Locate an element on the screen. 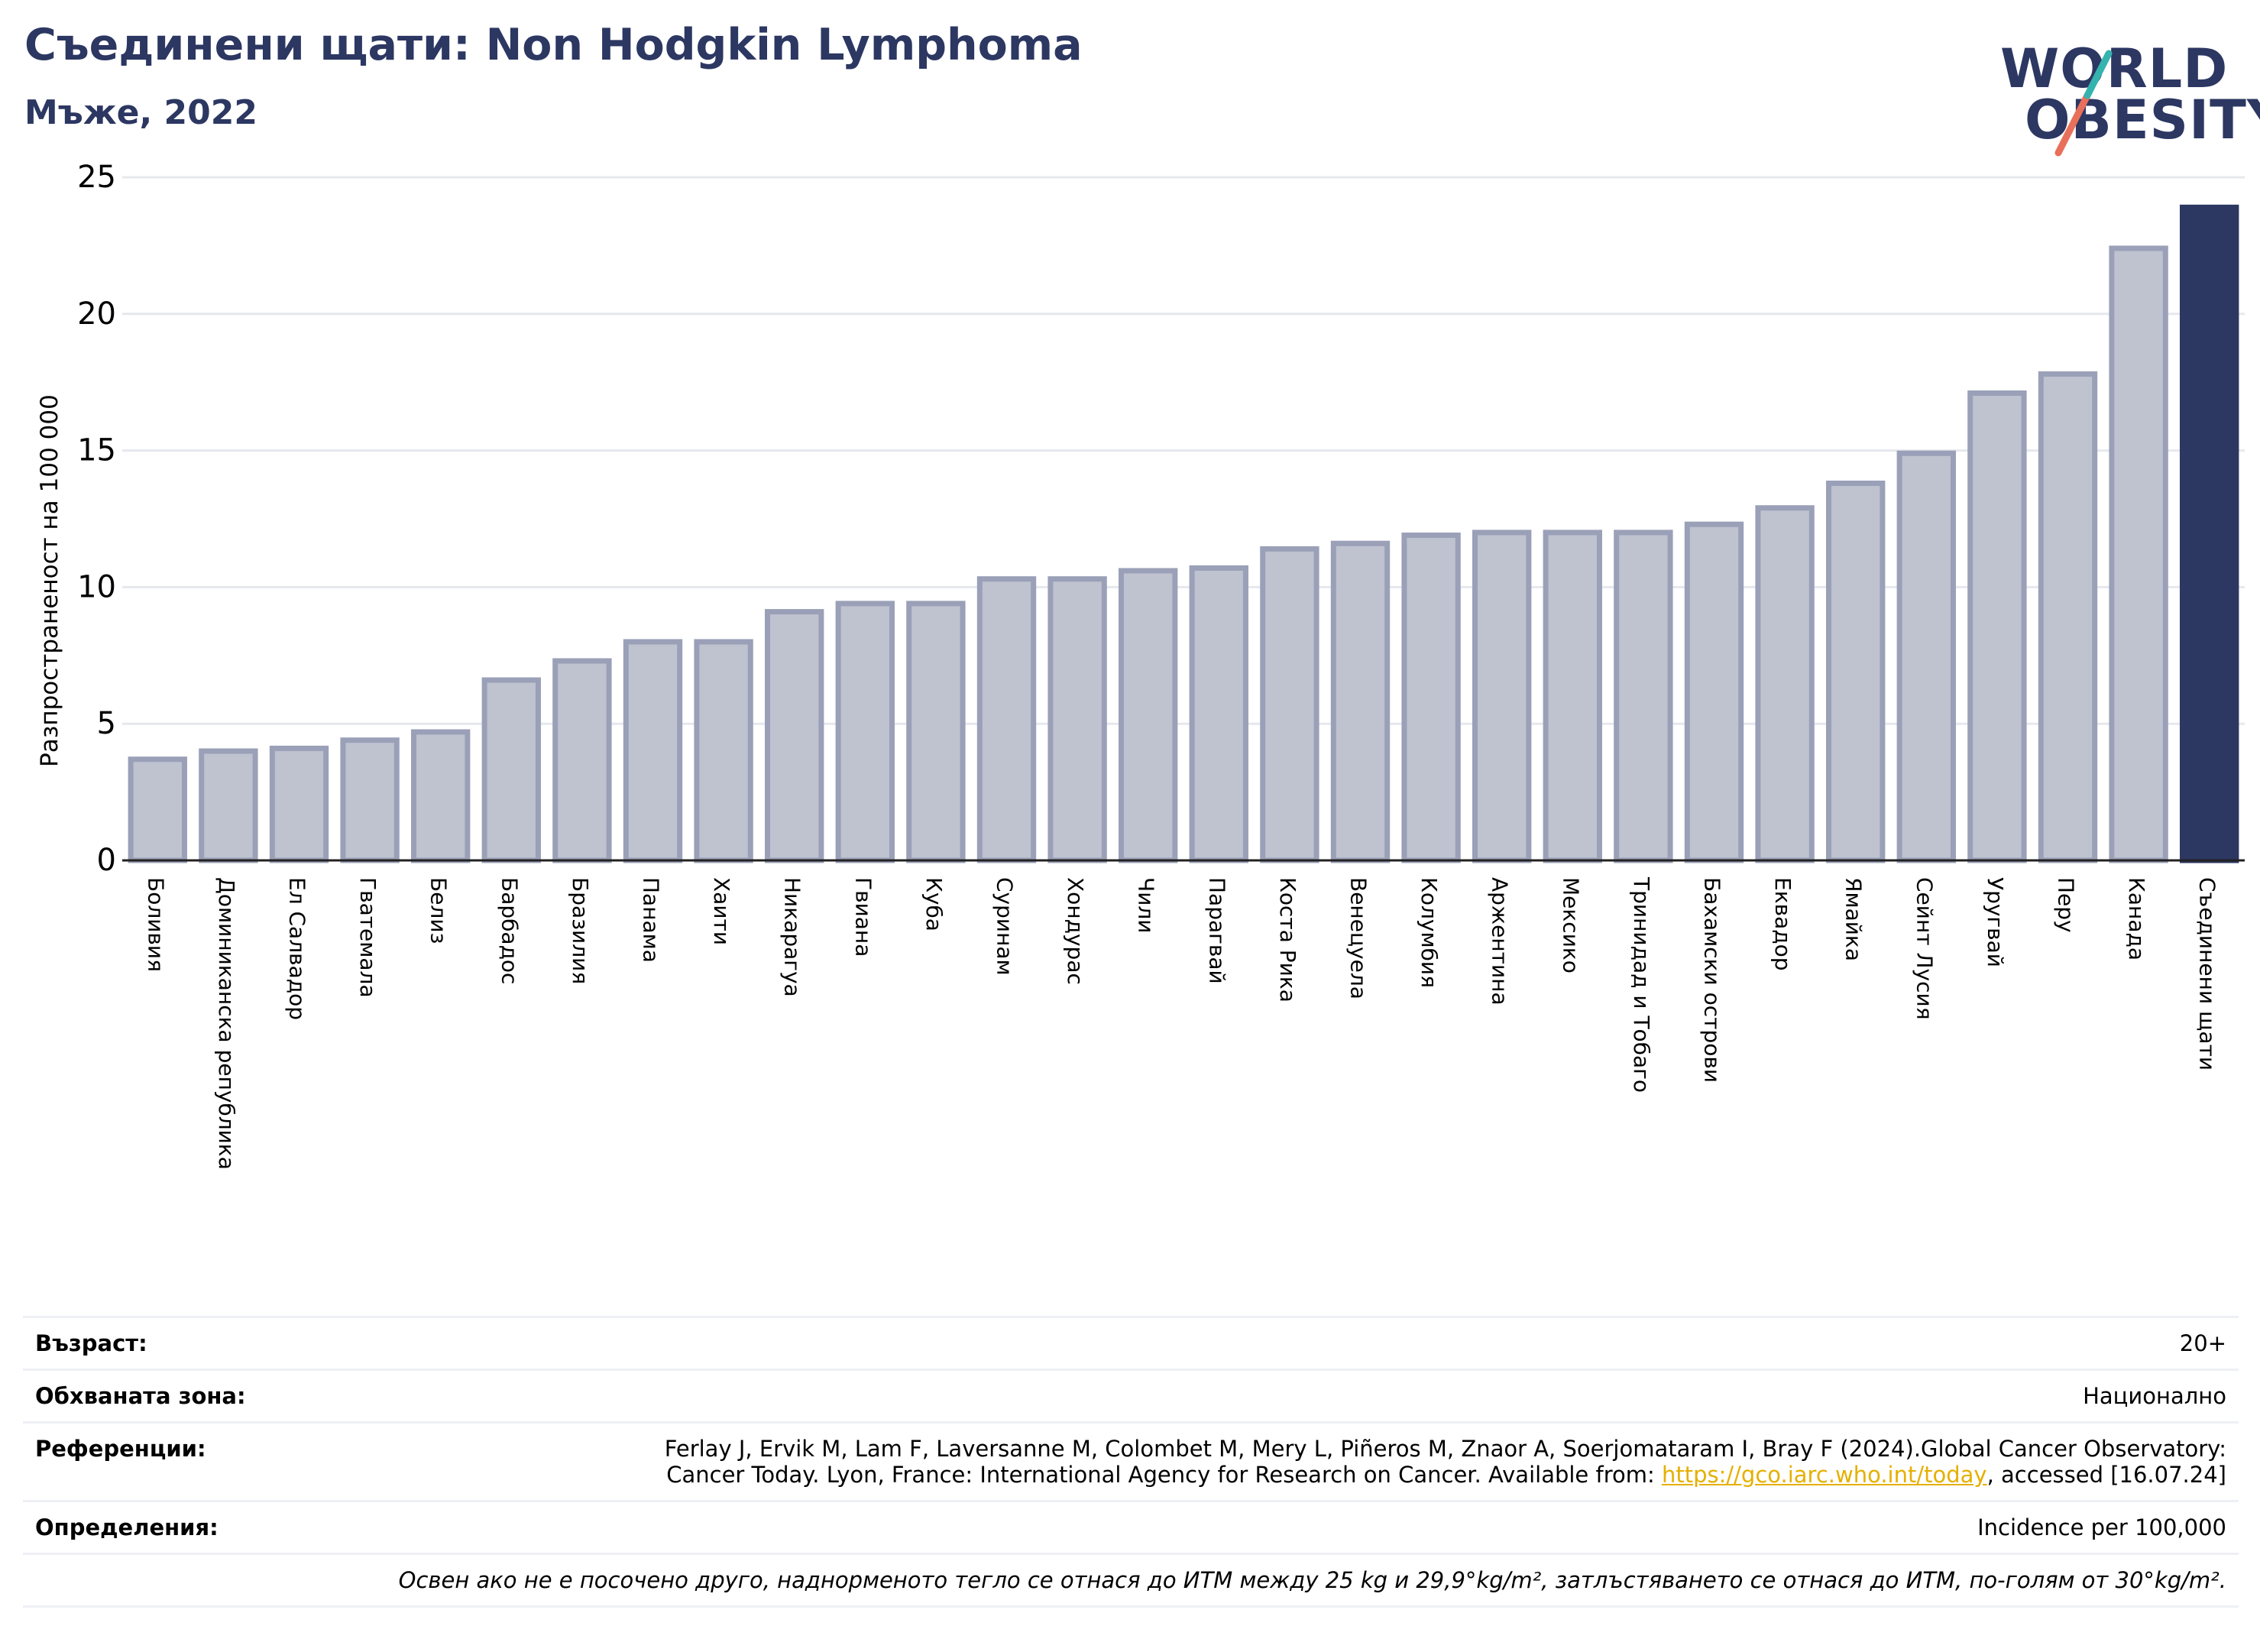 This screenshot has width=2260, height=1652. x-tick-label: Гватемала is located at coordinates (367, 937).